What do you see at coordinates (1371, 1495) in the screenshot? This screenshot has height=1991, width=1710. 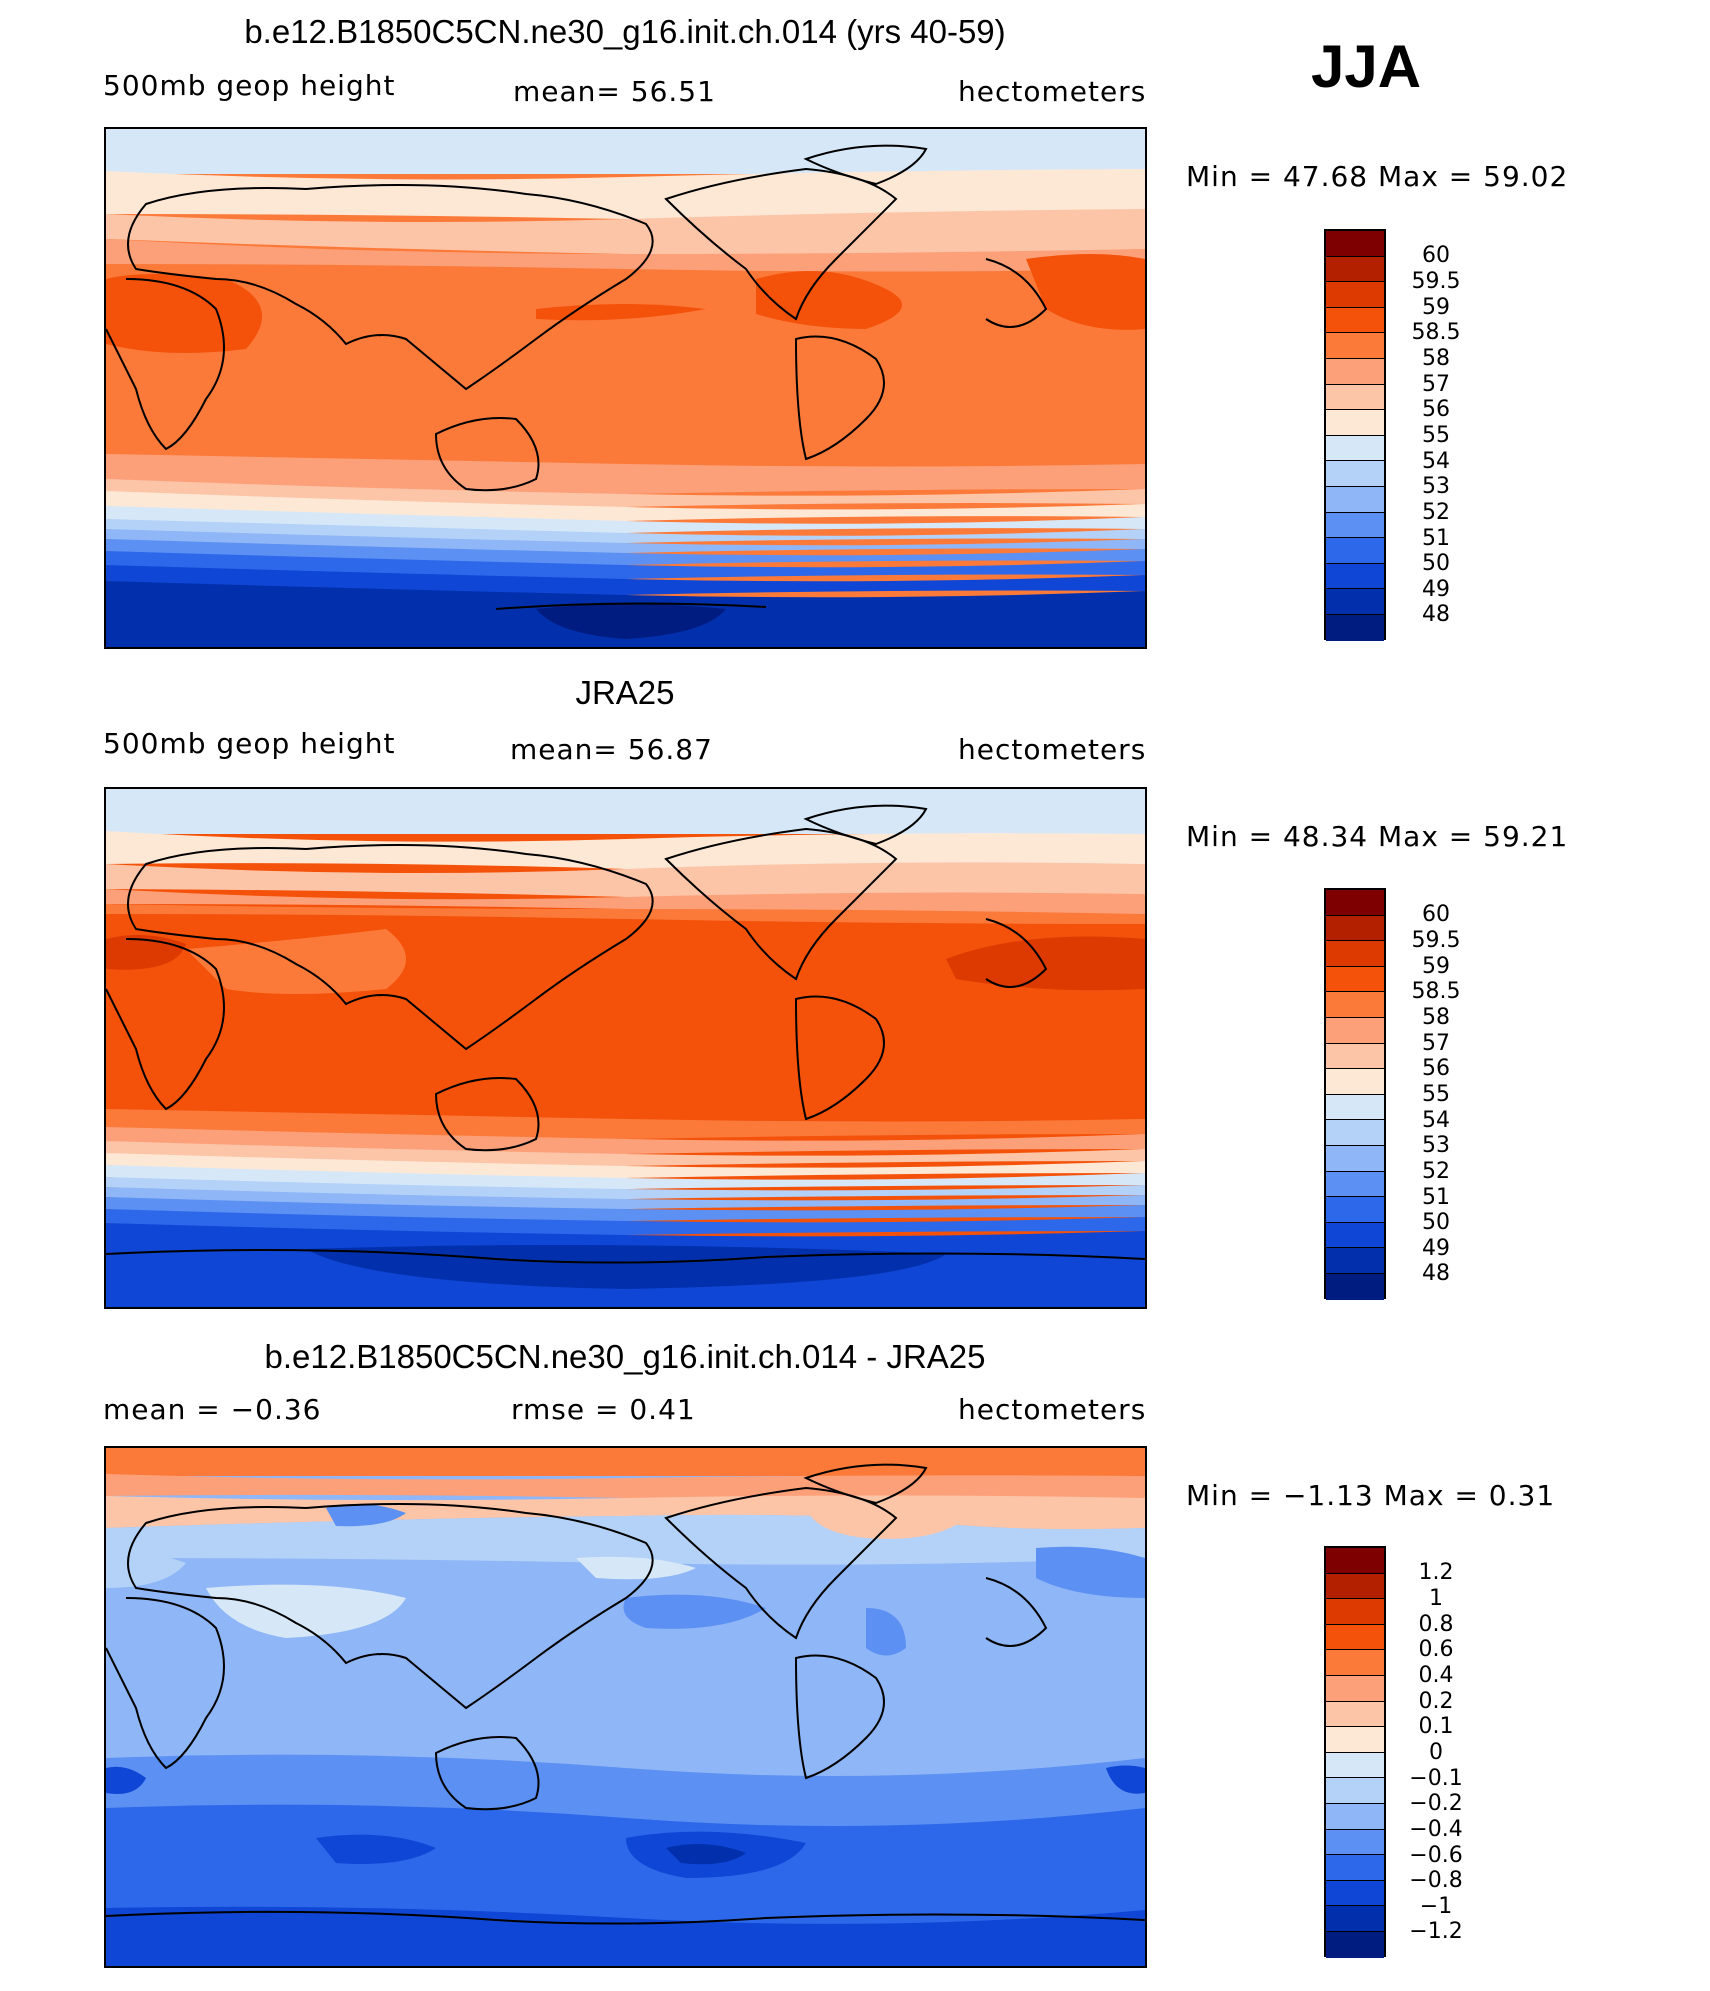 I see `panel-3-min-max: Min = −1.13 Max = 0.31` at bounding box center [1371, 1495].